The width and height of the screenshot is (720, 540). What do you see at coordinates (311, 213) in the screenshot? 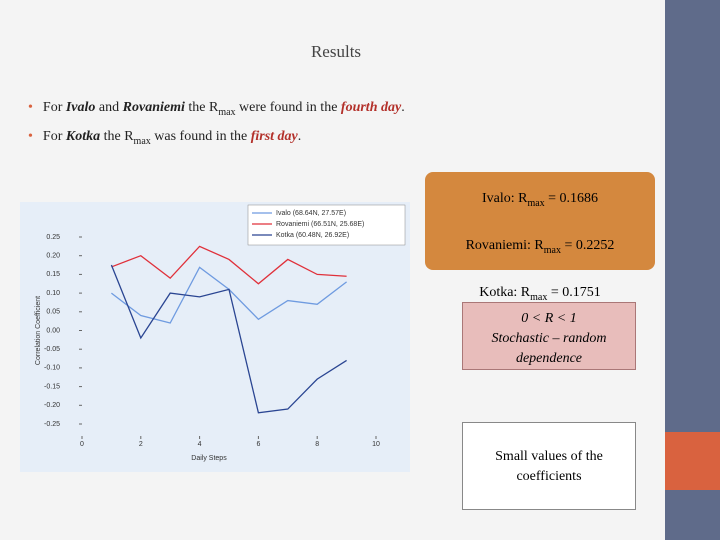
I see `legend-label: Ivalo (68.64N, 27.57E)` at bounding box center [311, 213].